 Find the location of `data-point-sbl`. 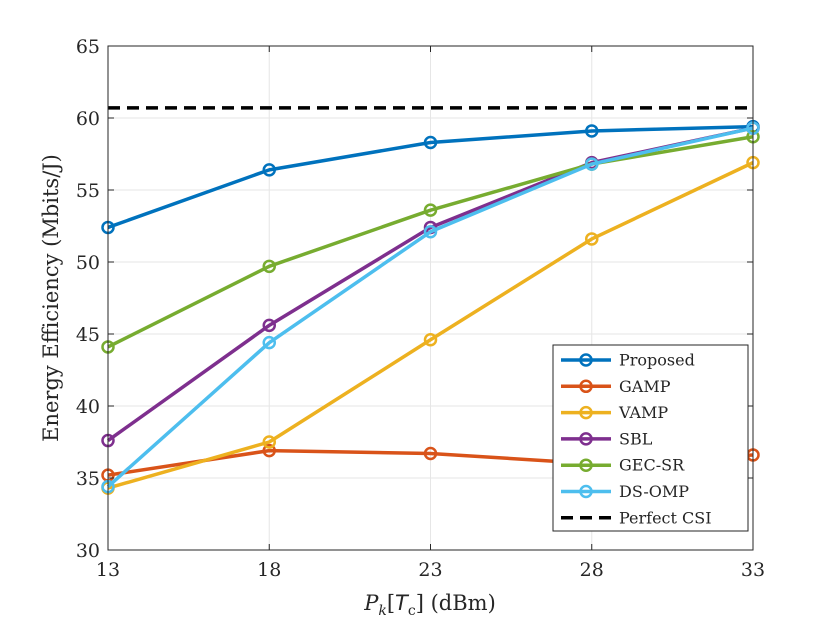

data-point-sbl is located at coordinates (269, 325).